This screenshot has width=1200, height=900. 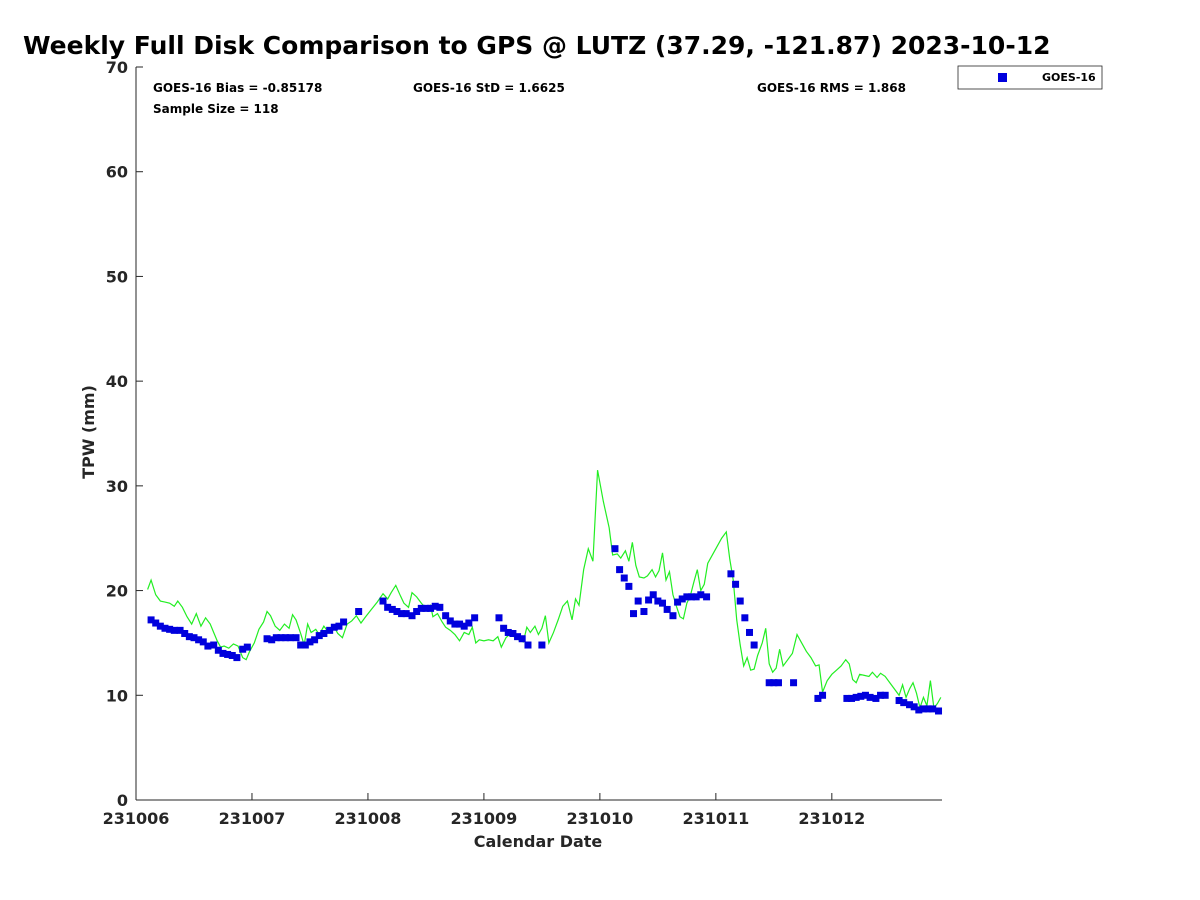 What do you see at coordinates (831, 88) in the screenshot?
I see `rms-stat: GOES-16 RMS = 1.868` at bounding box center [831, 88].